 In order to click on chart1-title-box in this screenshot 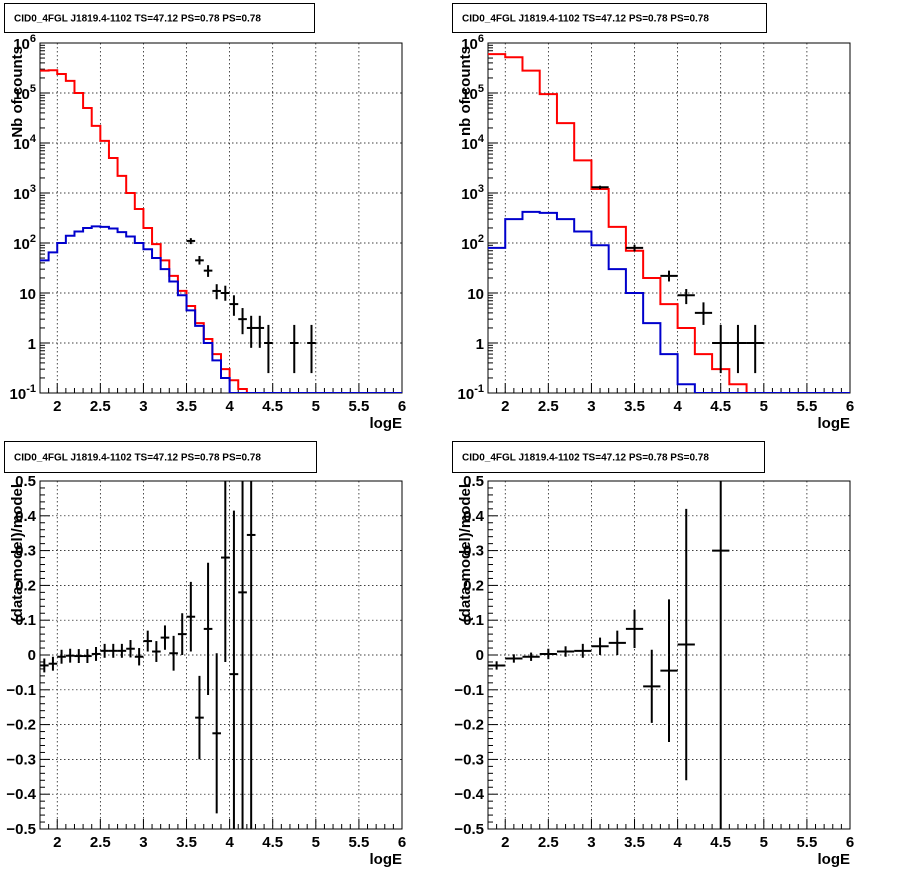, I will do `click(159, 18)`.